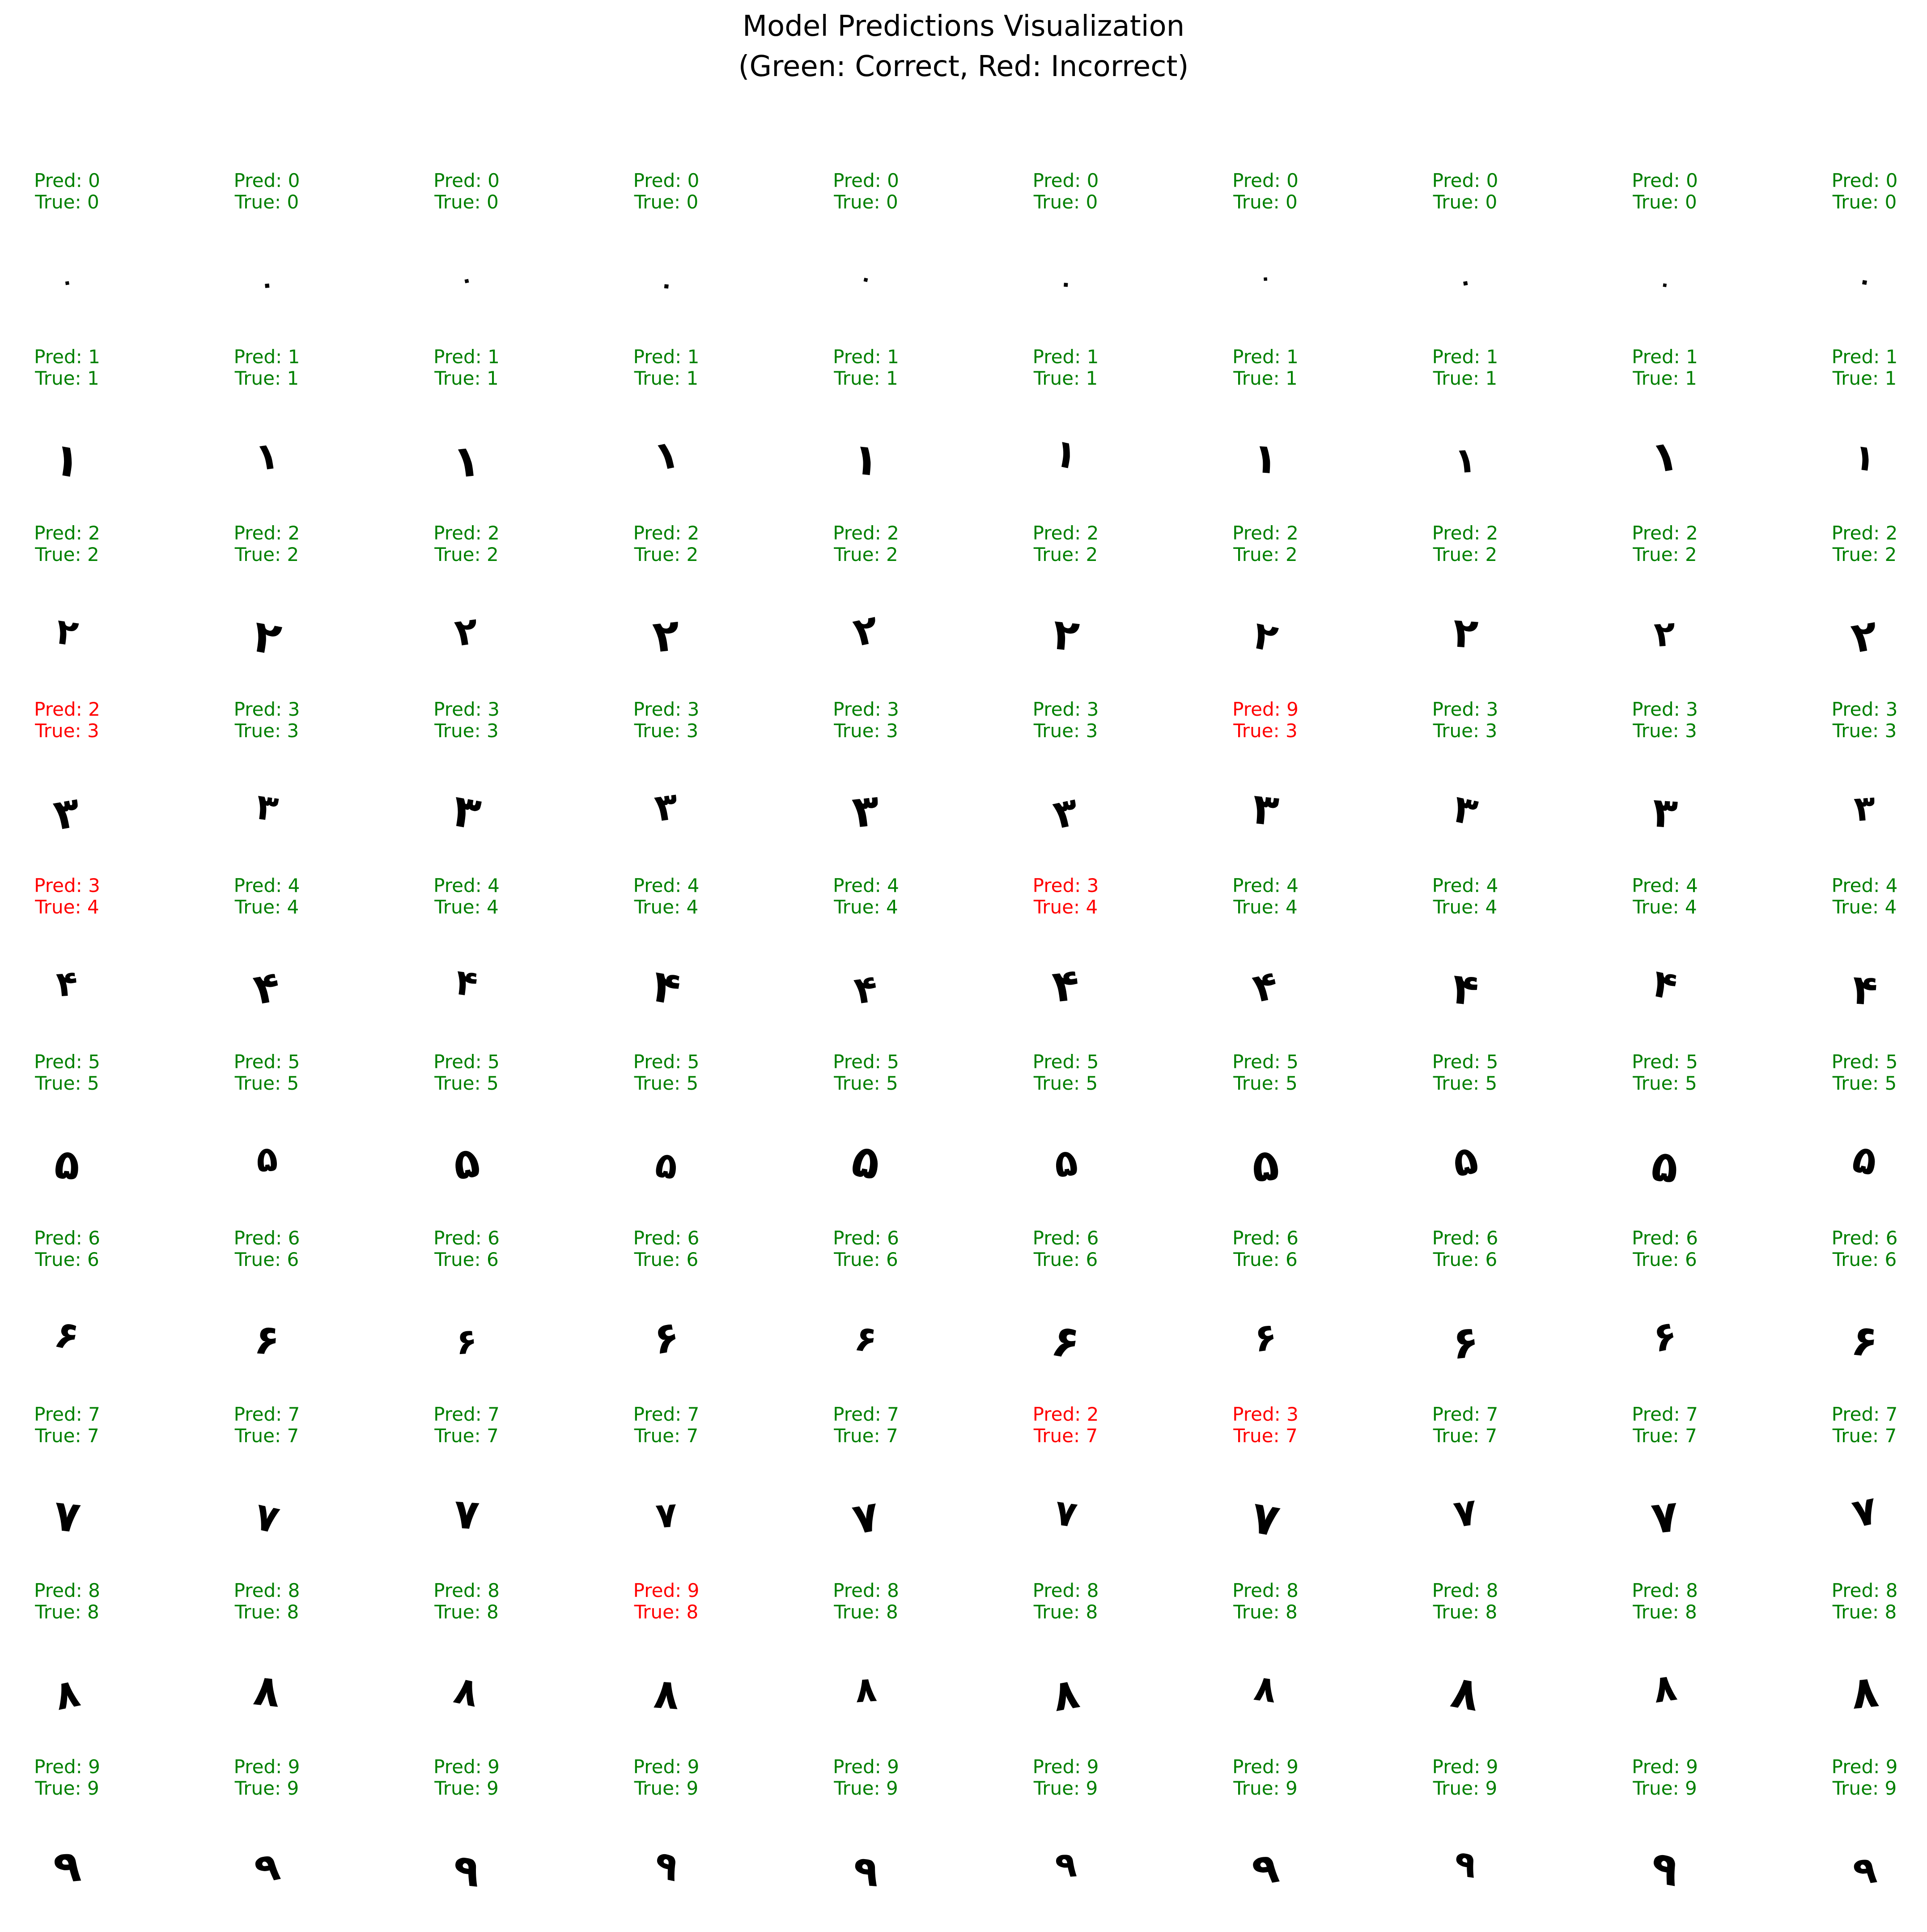  What do you see at coordinates (1665, 1062) in the screenshot?
I see `pred-text: Pred: 5` at bounding box center [1665, 1062].